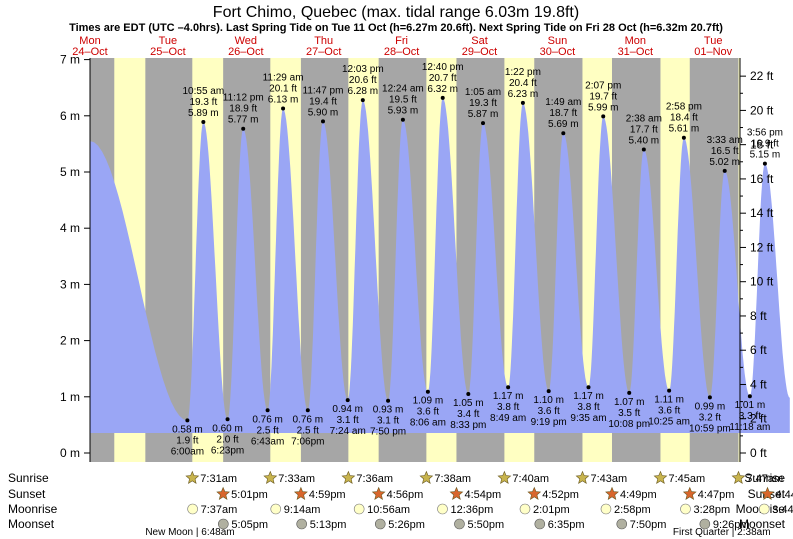 Image resolution: width=793 pixels, height=539 pixels. Describe the element at coordinates (551, 510) in the screenshot. I see `moonrise-time: 2:01pm` at that location.